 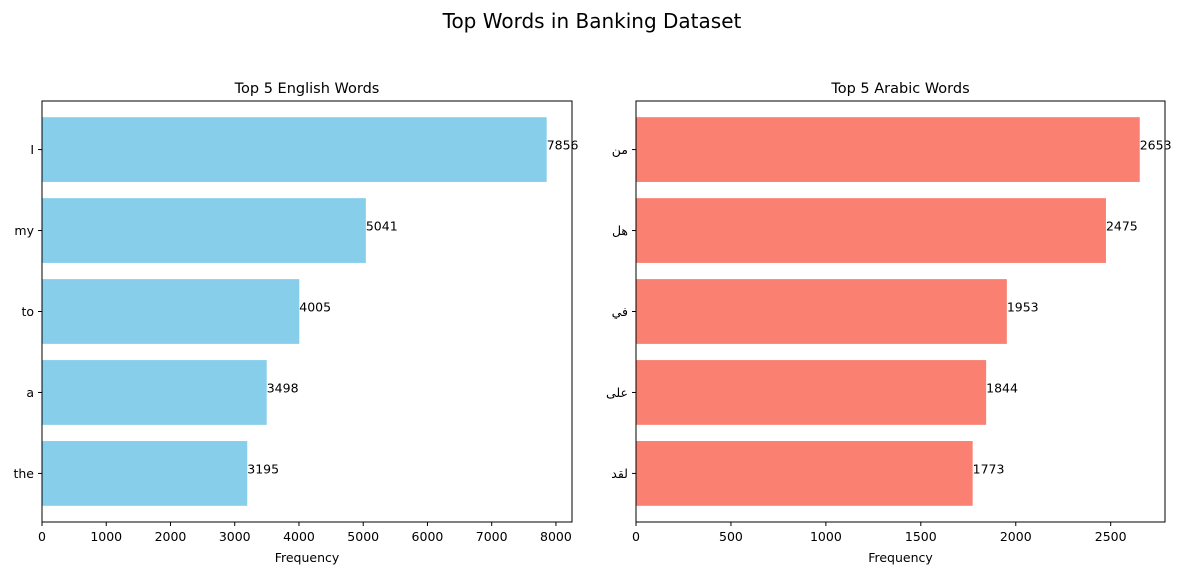 What do you see at coordinates (620, 230) in the screenshot?
I see `arabic-y-tick-label: هل` at bounding box center [620, 230].